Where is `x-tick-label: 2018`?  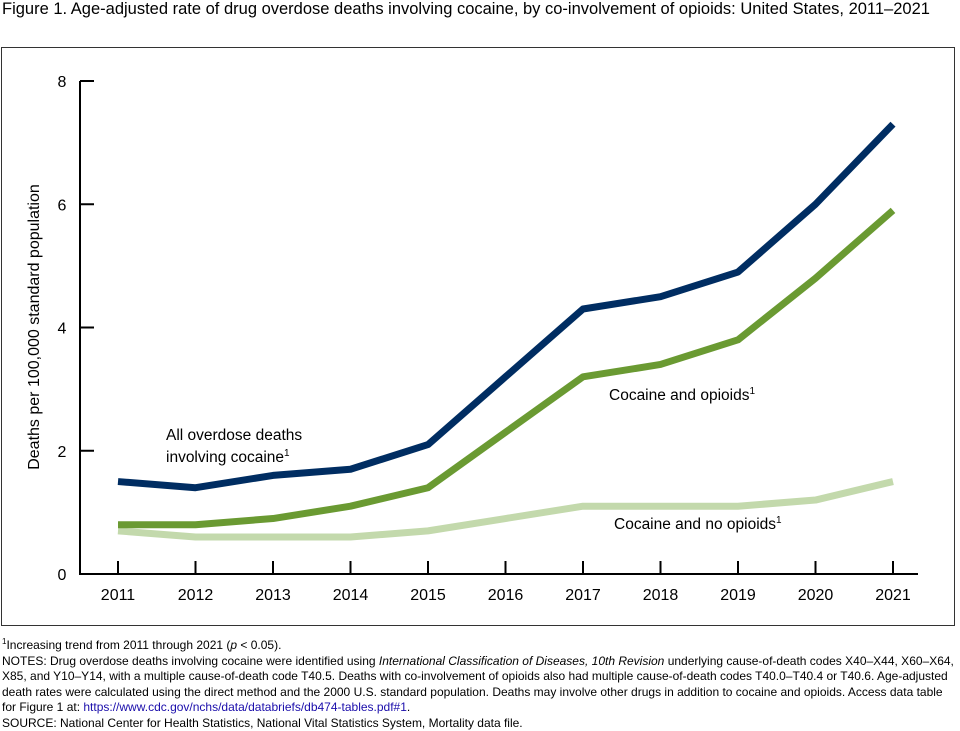
x-tick-label: 2018 is located at coordinates (661, 595).